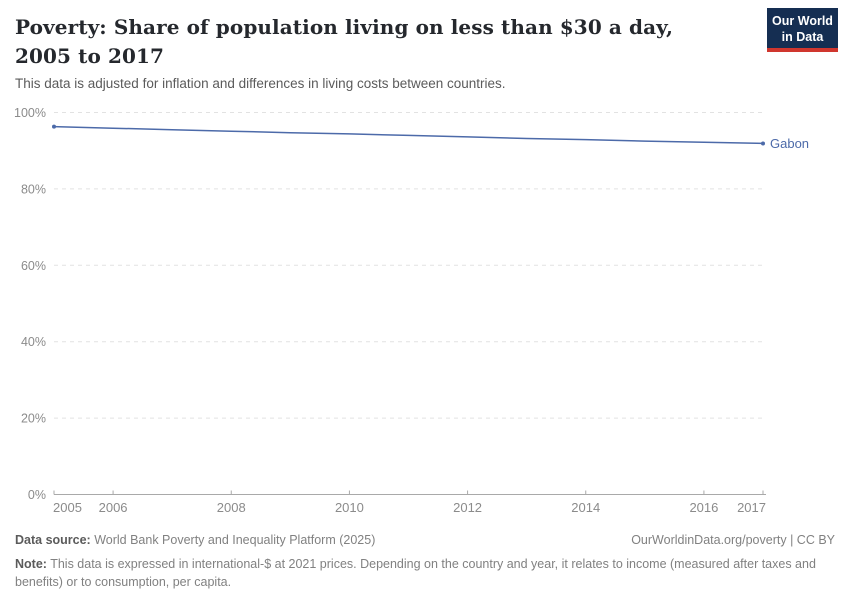 Image resolution: width=850 pixels, height=600 pixels. Describe the element at coordinates (751, 507) in the screenshot. I see `x-tick-label: 2017` at that location.